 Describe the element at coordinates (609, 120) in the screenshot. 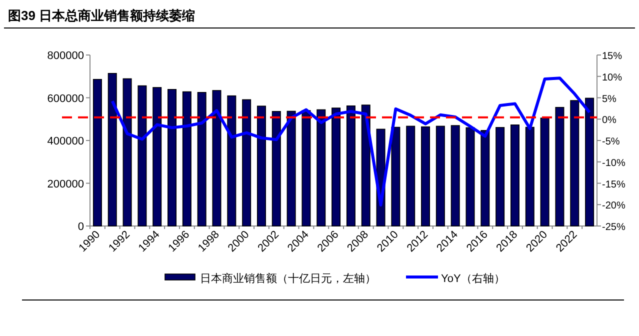

I see `y2-tick-label: 0%` at that location.